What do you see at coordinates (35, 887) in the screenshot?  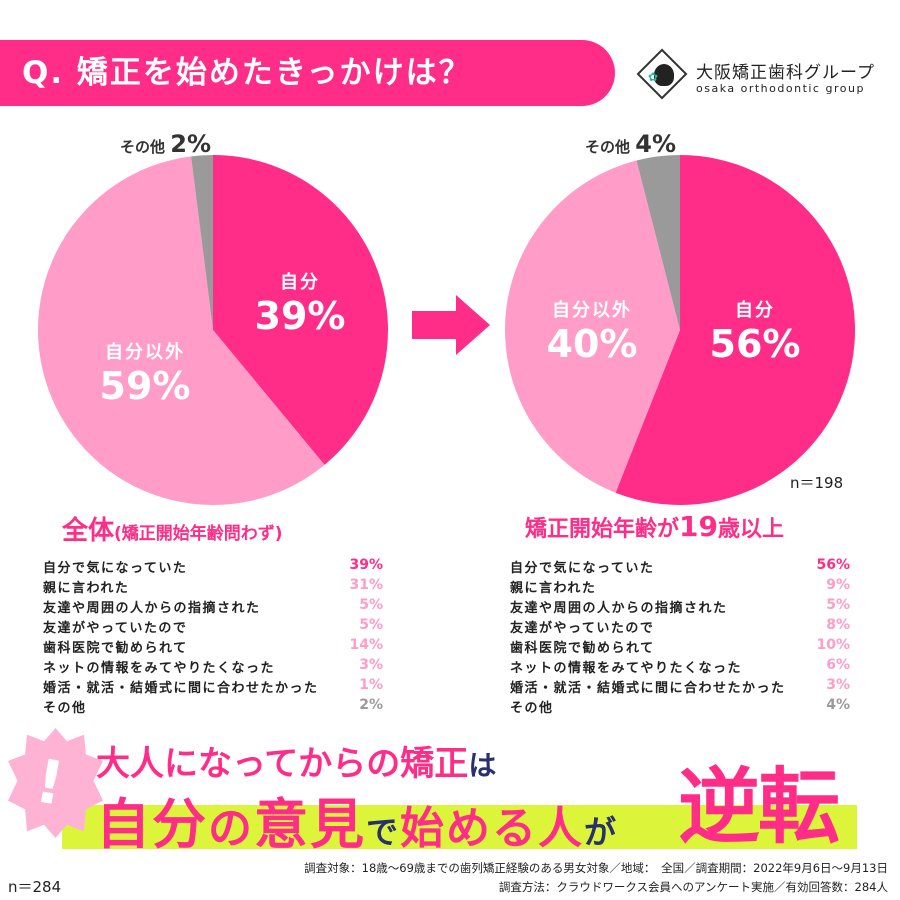 I see `n-total: n＝284` at bounding box center [35, 887].